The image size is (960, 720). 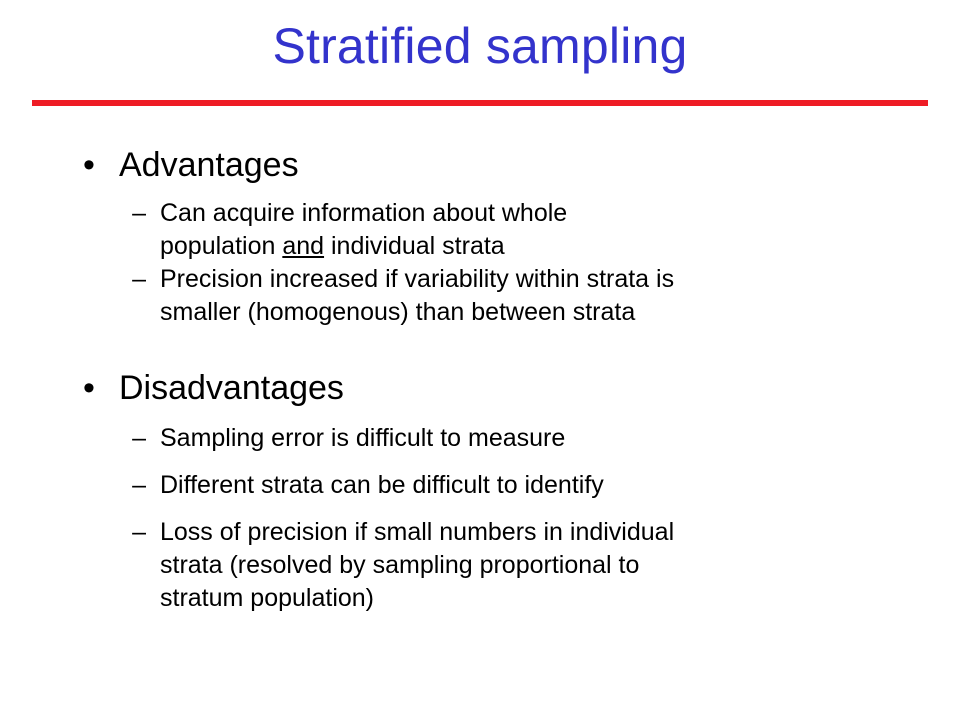 I want to click on title-divider, so click(x=480, y=103).